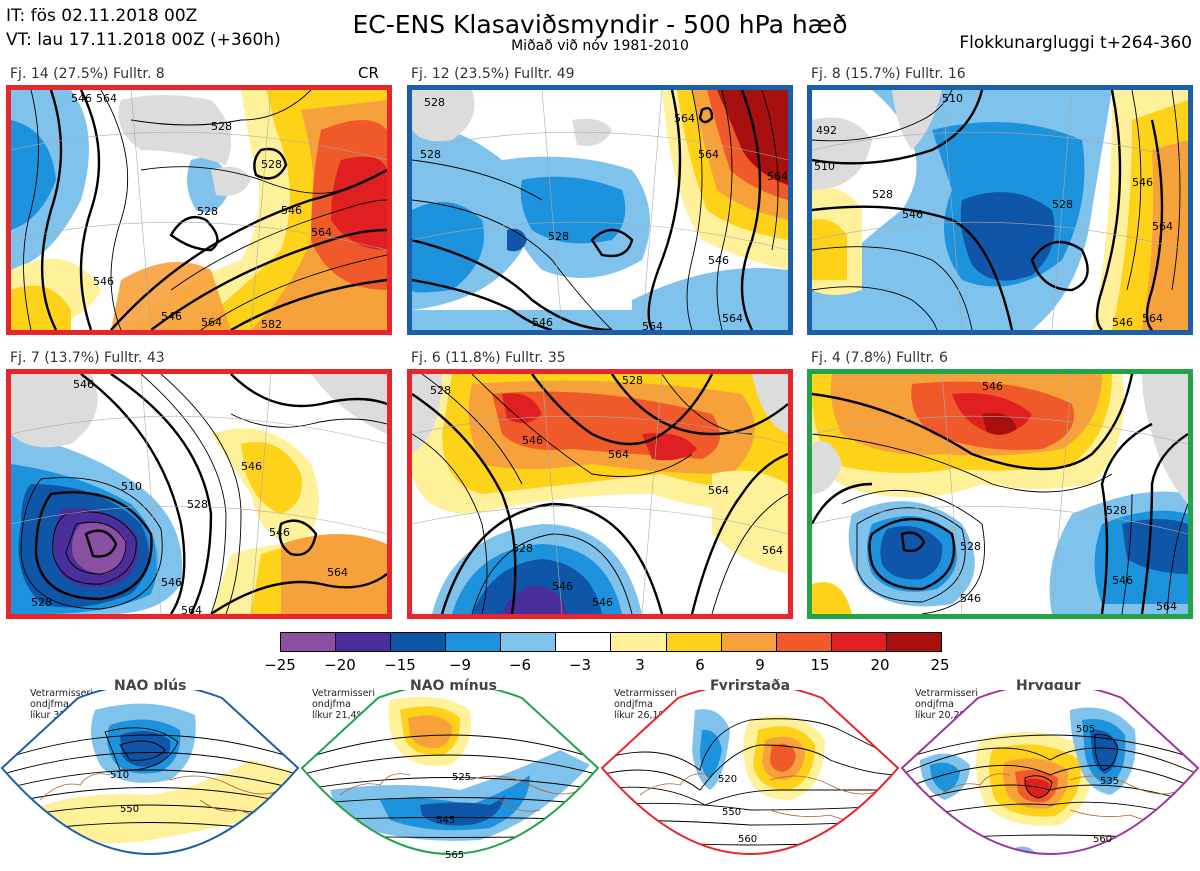 This screenshot has height=871, width=1200. Describe the element at coordinates (445, 820) in the screenshot. I see `contour-label: 545` at that location.